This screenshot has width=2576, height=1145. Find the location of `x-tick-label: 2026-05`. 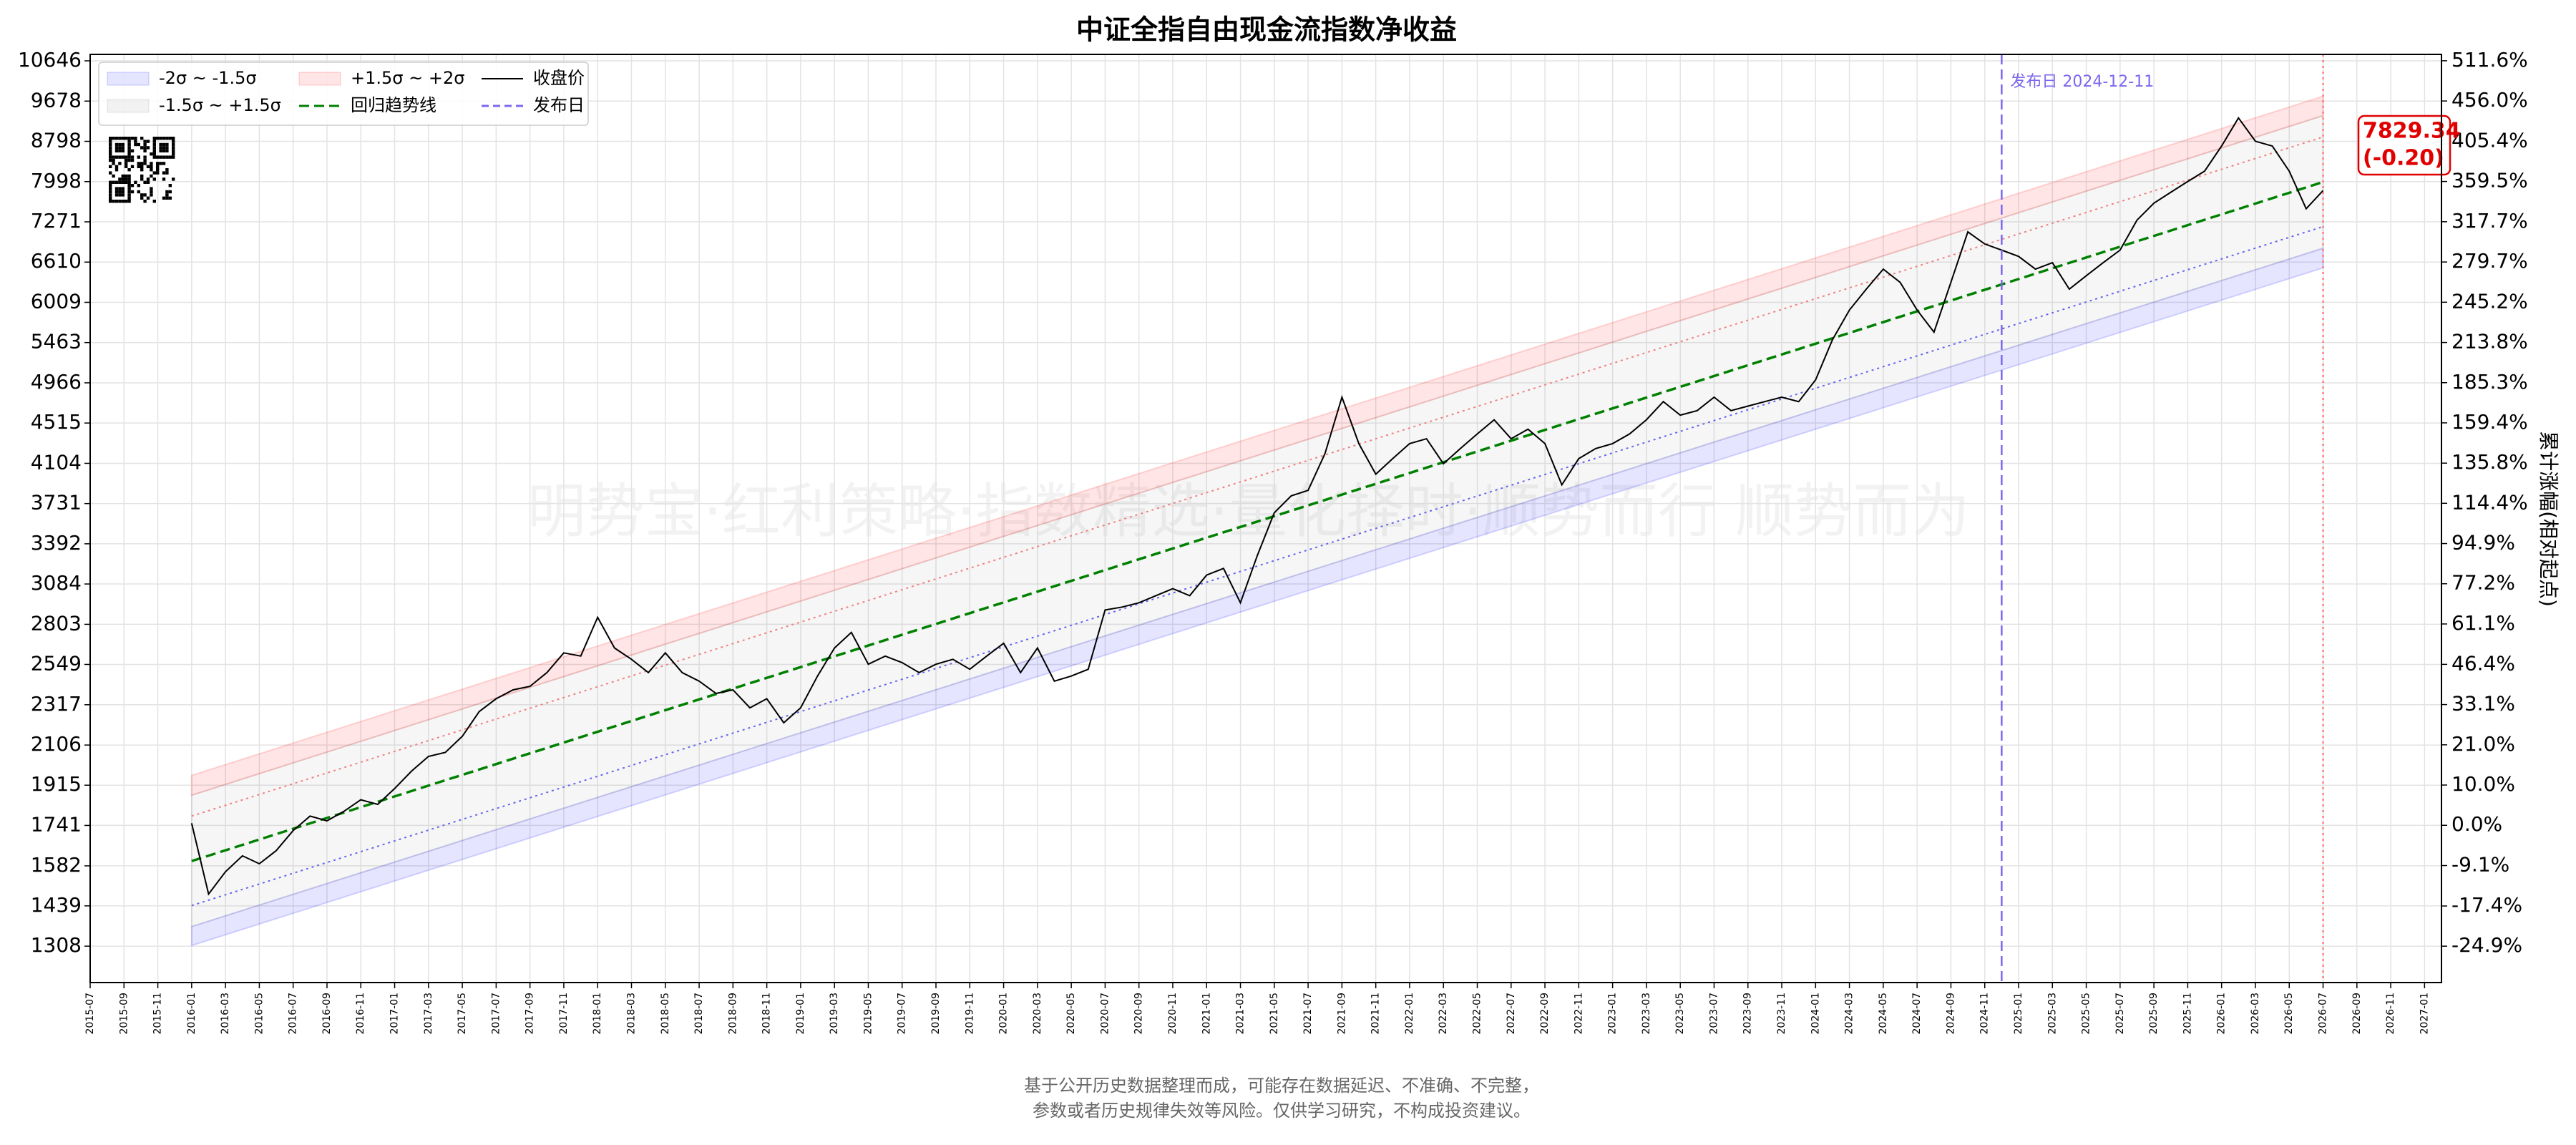

x-tick-label: 2026-05 is located at coordinates (2289, 1014).